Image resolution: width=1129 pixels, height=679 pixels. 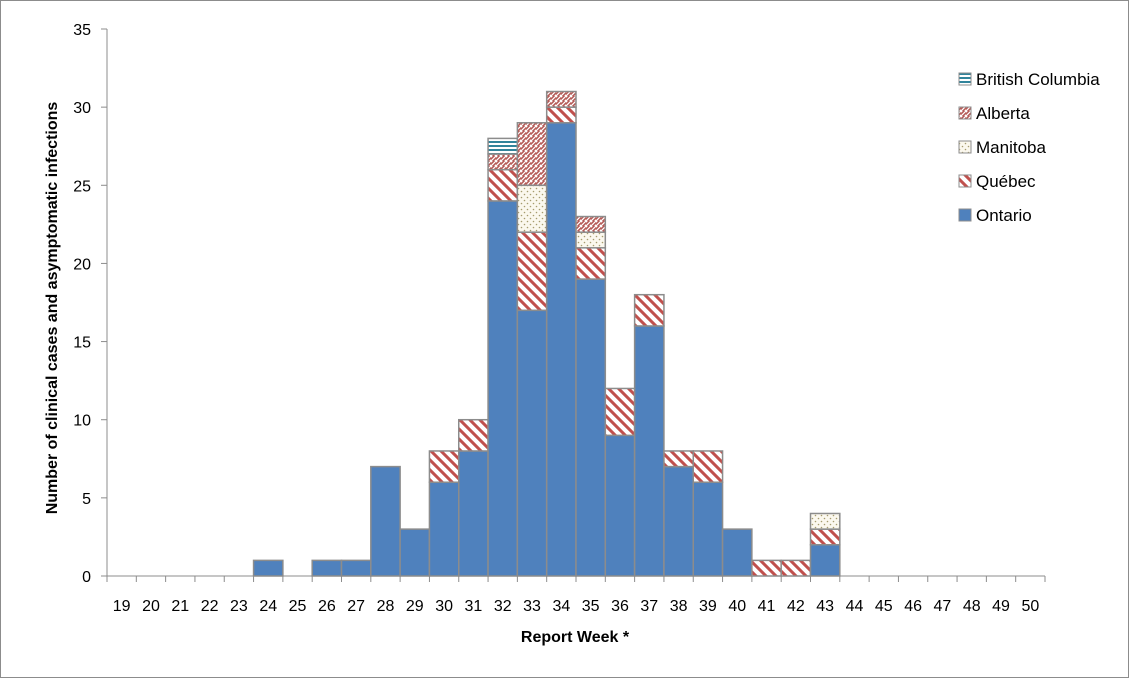 I want to click on x-tick-label: 27, so click(x=356, y=606).